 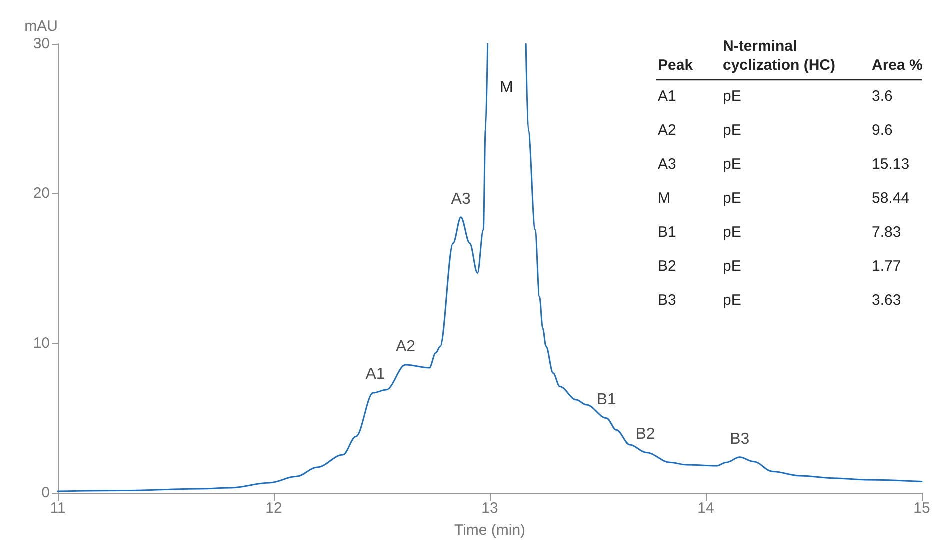 I want to click on annotation: Area %, so click(x=897, y=65).